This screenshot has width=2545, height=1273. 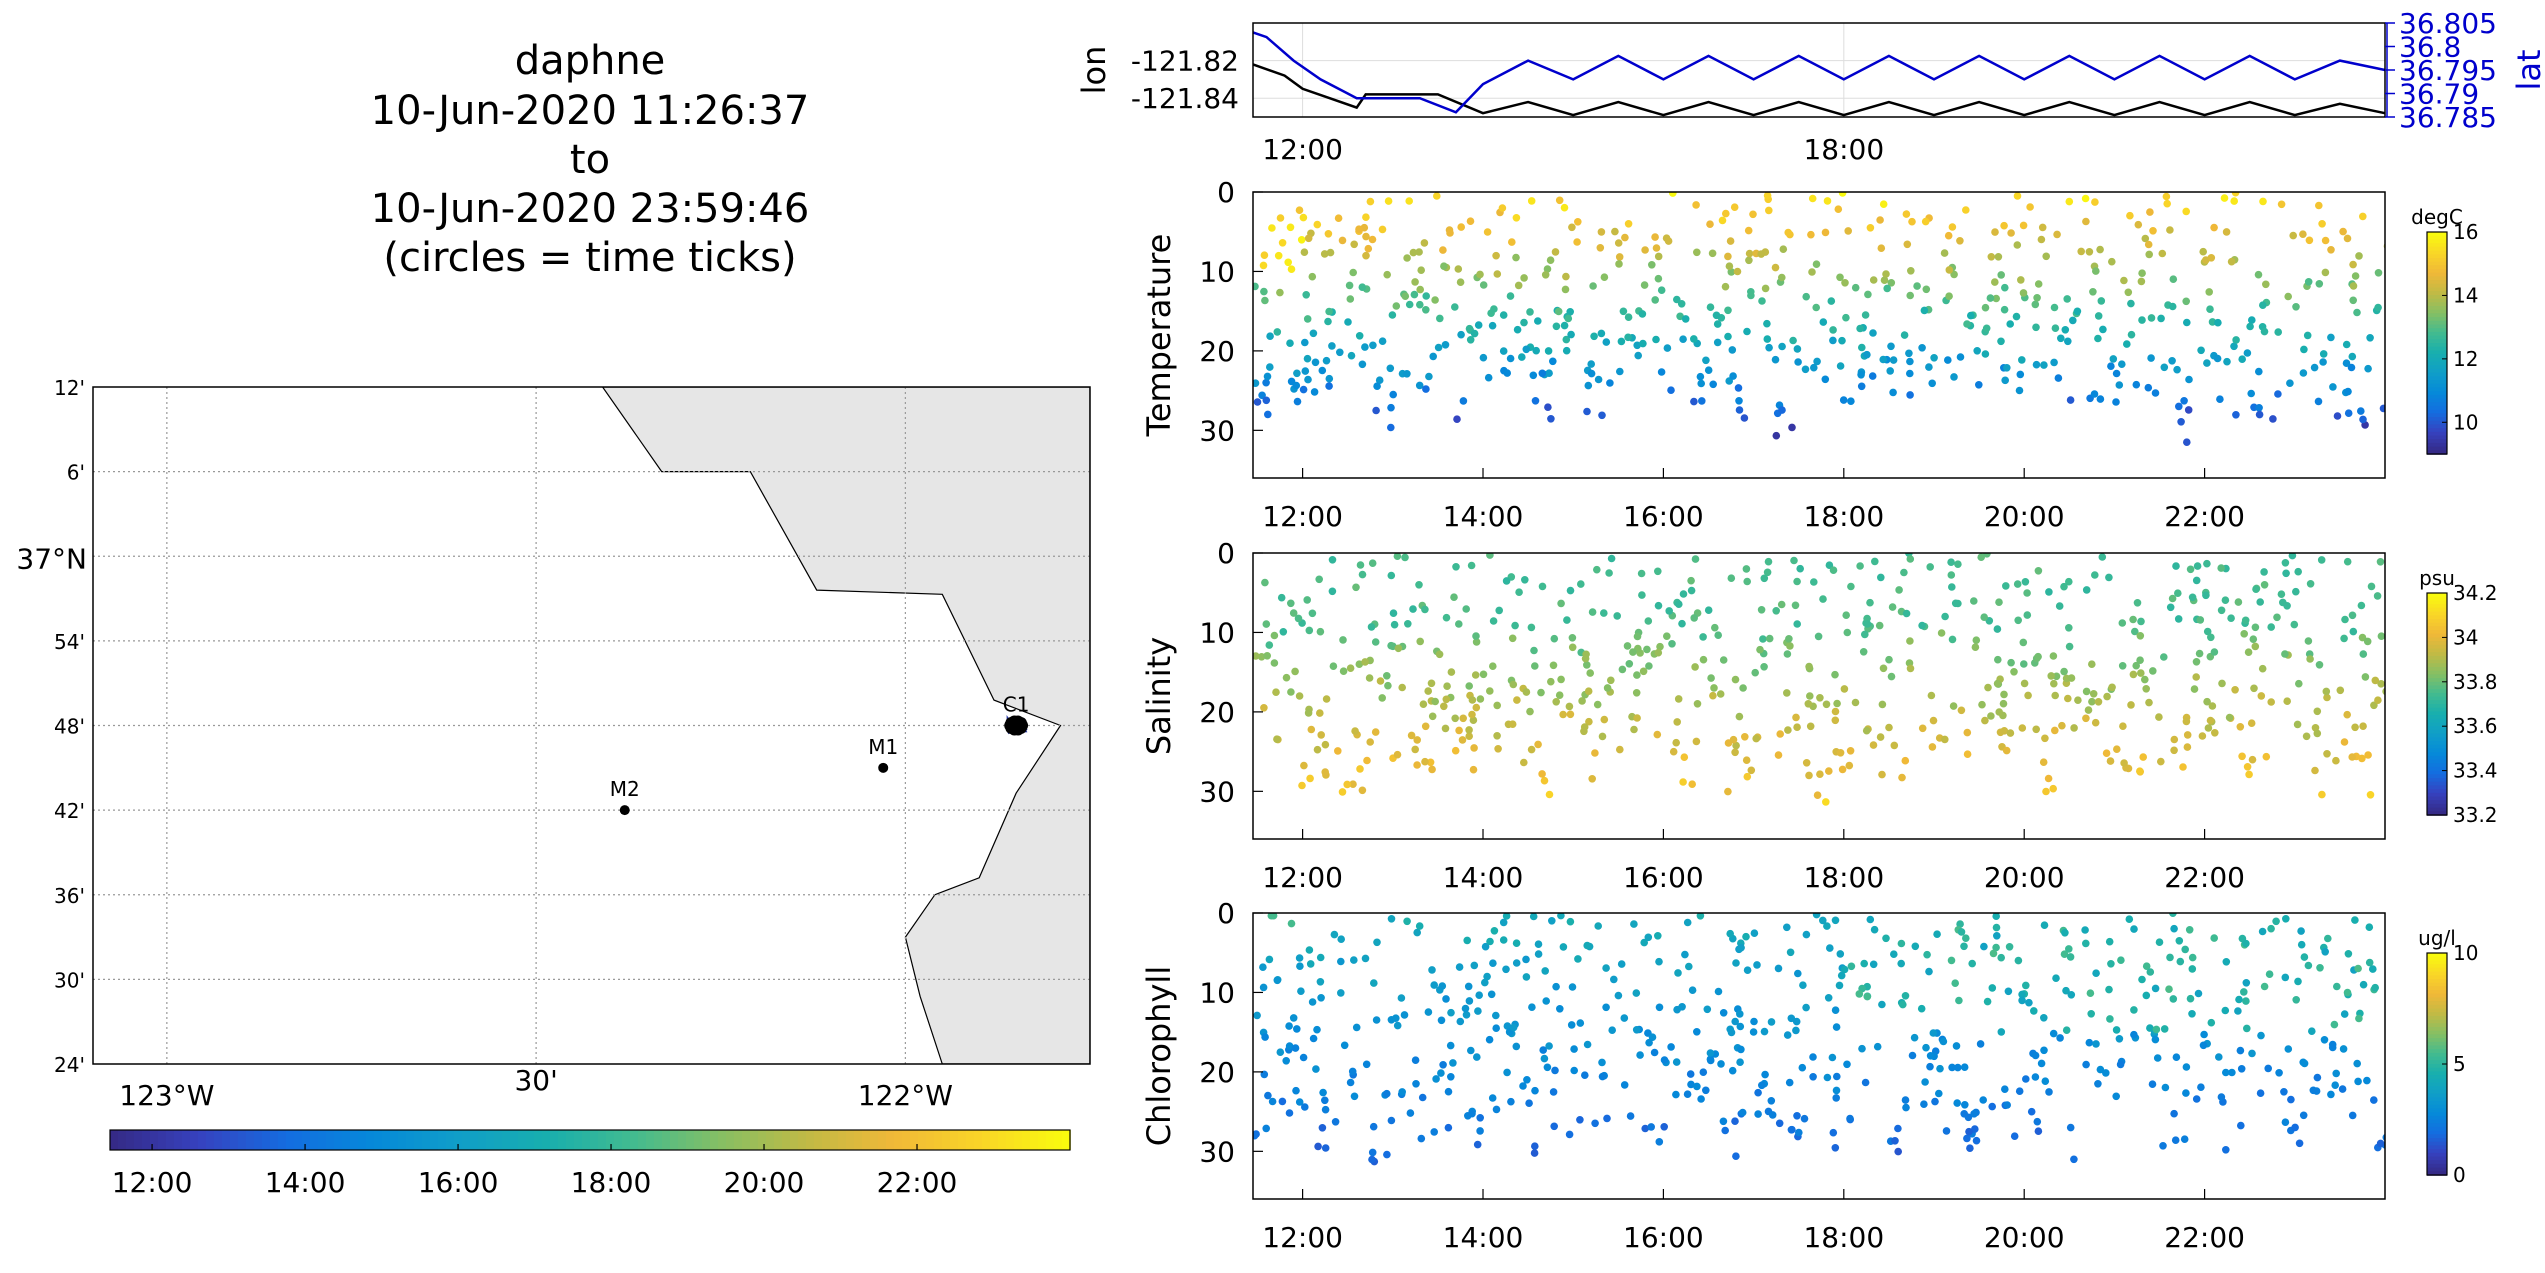 What do you see at coordinates (2475, 771) in the screenshot?
I see `colorbar-tick-label: 33.4` at bounding box center [2475, 771].